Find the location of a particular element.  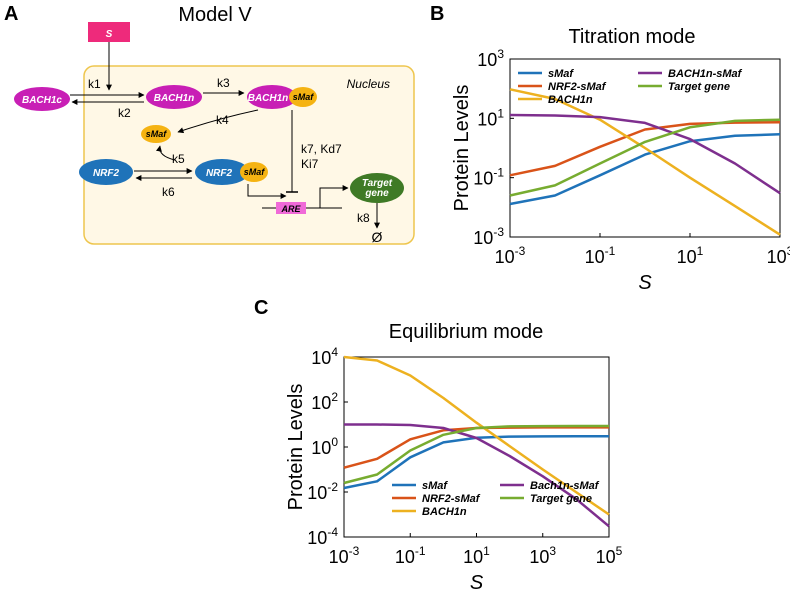

bach1n-smaf-node is located at coordinates (272, 97).